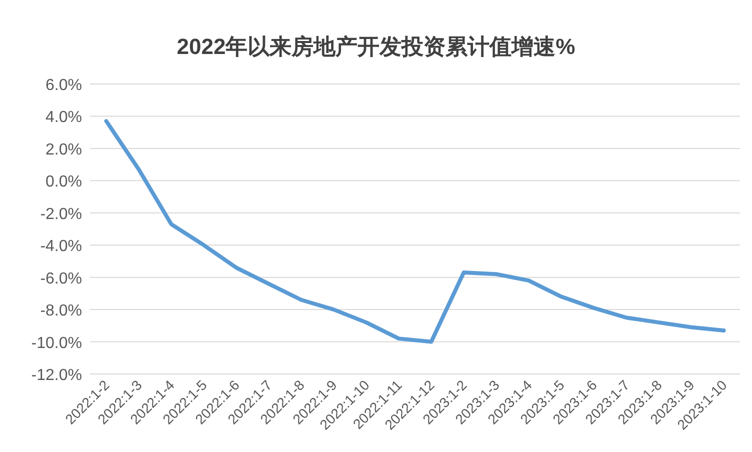  Describe the element at coordinates (64, 117) in the screenshot. I see `y-tick-label: 4.0%` at that location.